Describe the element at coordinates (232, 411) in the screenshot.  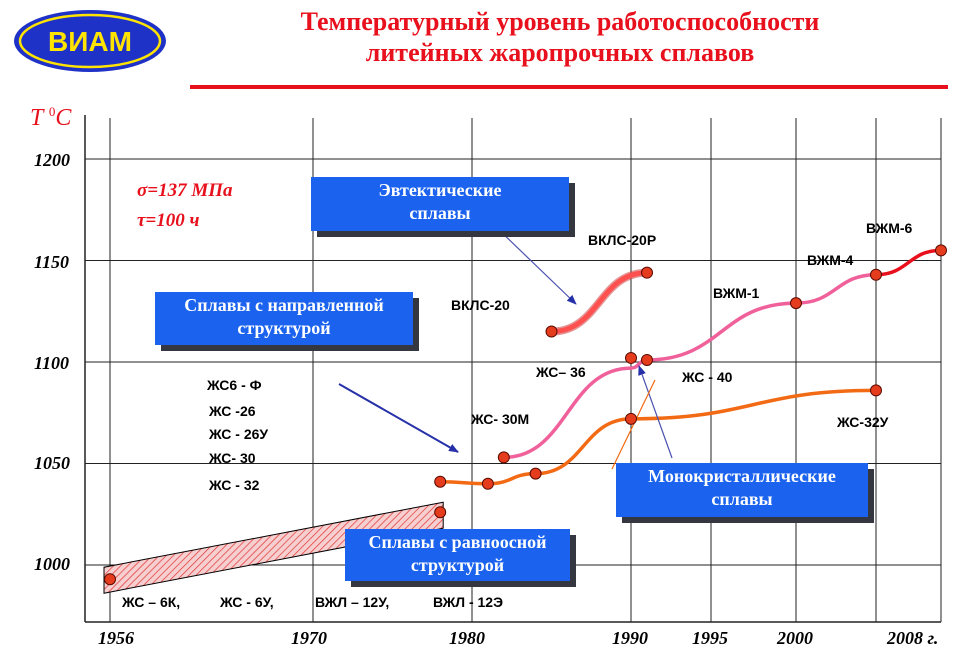
I see `label-zhs26: ЖС -26` at that location.